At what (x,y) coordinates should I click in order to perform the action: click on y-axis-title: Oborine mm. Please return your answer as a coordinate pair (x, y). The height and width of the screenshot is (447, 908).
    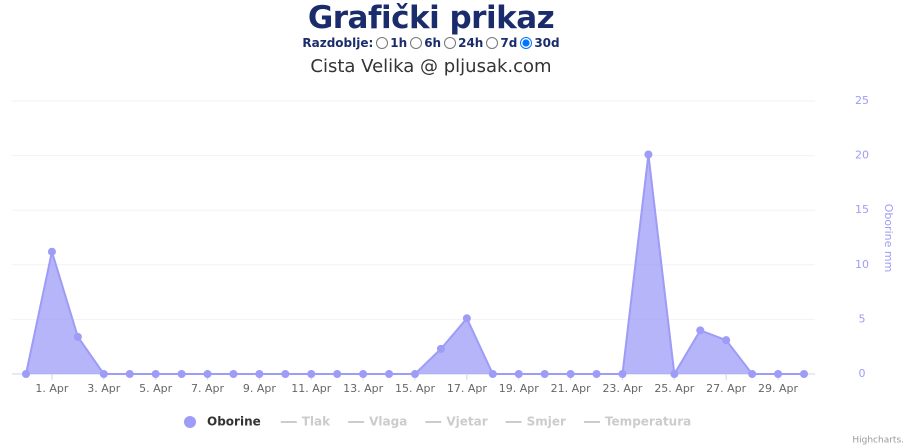
    Looking at the image, I should click on (888, 238).